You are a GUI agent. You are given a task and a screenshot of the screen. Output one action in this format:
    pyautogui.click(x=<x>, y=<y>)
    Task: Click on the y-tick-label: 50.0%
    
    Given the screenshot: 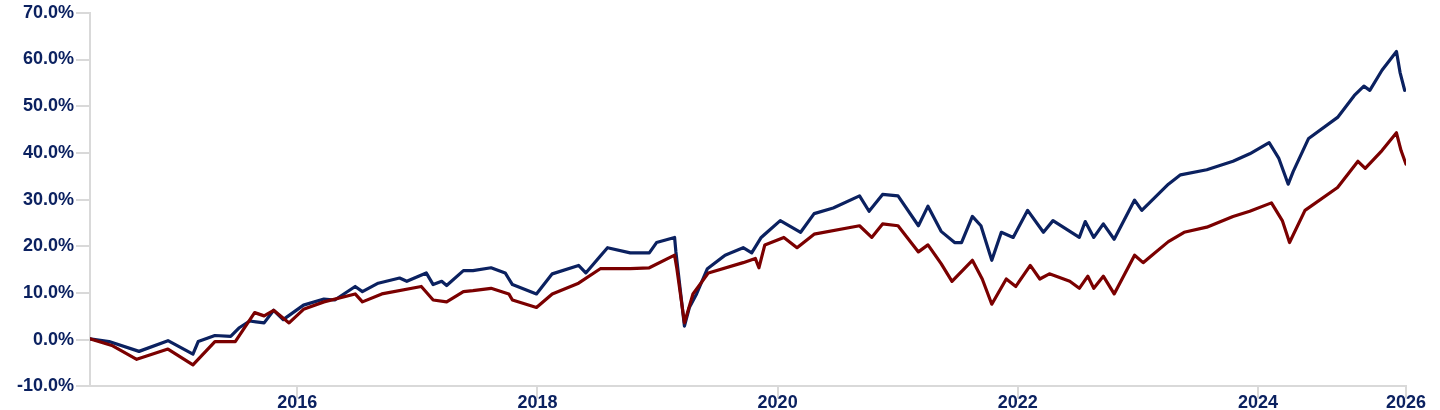 What is the action you would take?
    pyautogui.click(x=48, y=105)
    